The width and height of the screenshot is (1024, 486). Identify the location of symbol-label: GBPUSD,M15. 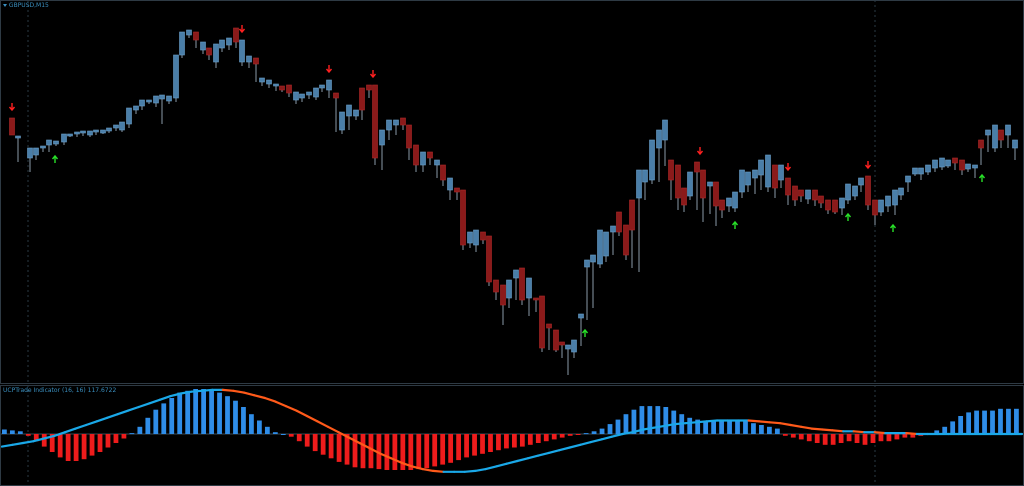
(26, 5).